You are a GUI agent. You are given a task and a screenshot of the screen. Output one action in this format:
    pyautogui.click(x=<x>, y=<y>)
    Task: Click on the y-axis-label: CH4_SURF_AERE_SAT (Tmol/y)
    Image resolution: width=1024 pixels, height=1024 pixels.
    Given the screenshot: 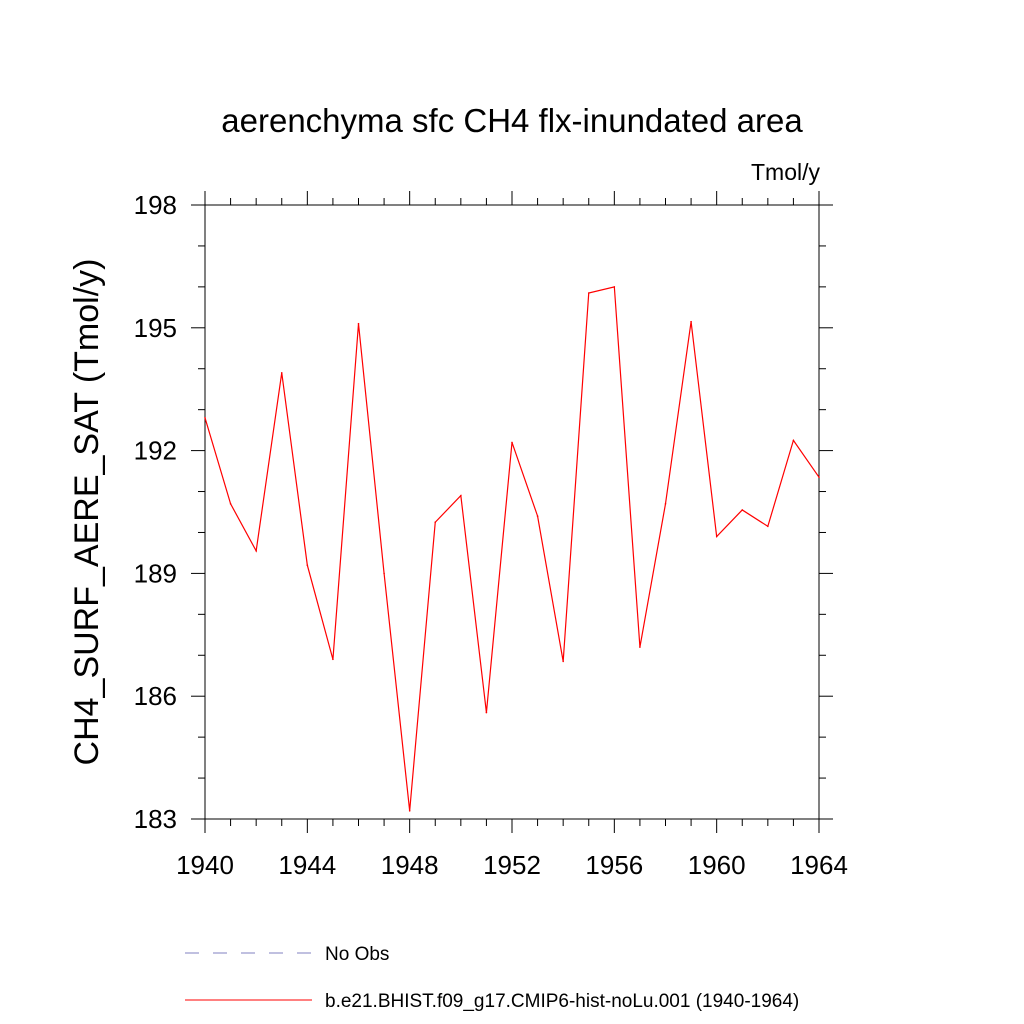 What is the action you would take?
    pyautogui.click(x=87, y=512)
    